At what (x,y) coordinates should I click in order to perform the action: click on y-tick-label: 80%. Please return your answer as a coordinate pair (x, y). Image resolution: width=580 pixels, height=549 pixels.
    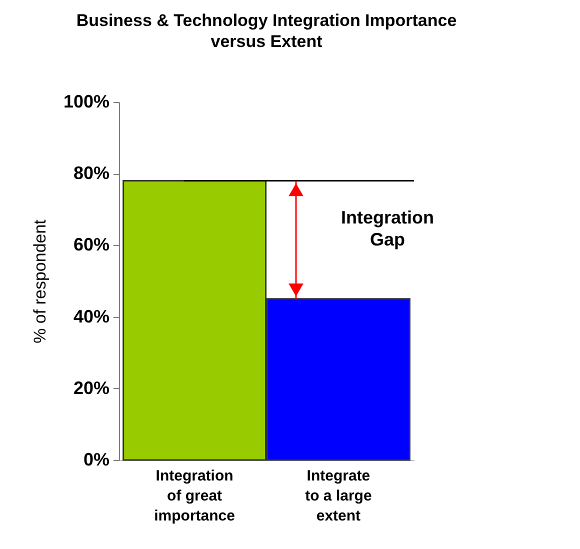
    Looking at the image, I should click on (91, 173).